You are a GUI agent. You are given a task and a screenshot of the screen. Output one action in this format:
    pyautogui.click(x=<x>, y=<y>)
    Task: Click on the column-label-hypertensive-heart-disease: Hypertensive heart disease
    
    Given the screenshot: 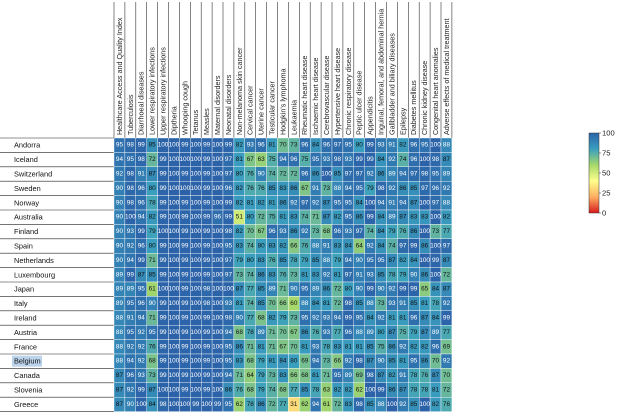 What is the action you would take?
    pyautogui.click(x=337, y=91)
    